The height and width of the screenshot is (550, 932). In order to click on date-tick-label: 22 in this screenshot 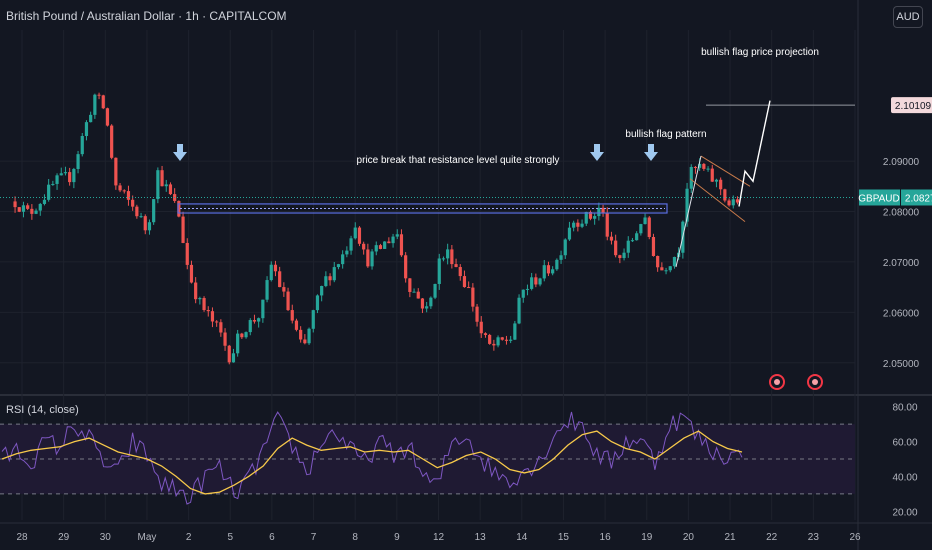, I will do `click(772, 537)`.